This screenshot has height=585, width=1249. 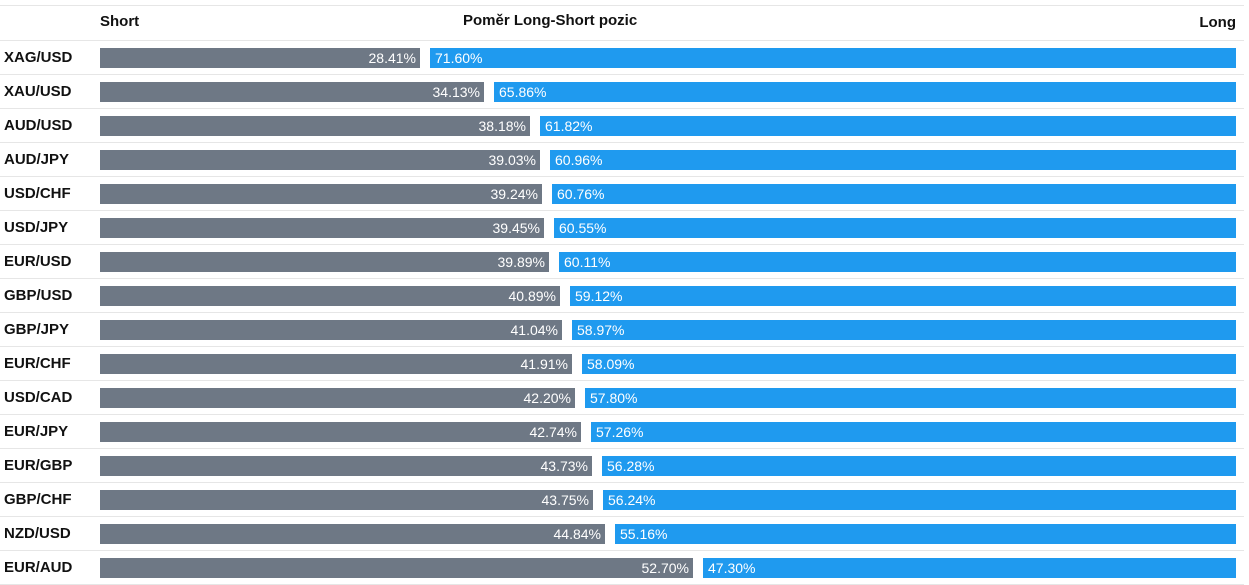 I want to click on pair-label-eur-gbp: EUR/GBP, so click(x=38, y=465).